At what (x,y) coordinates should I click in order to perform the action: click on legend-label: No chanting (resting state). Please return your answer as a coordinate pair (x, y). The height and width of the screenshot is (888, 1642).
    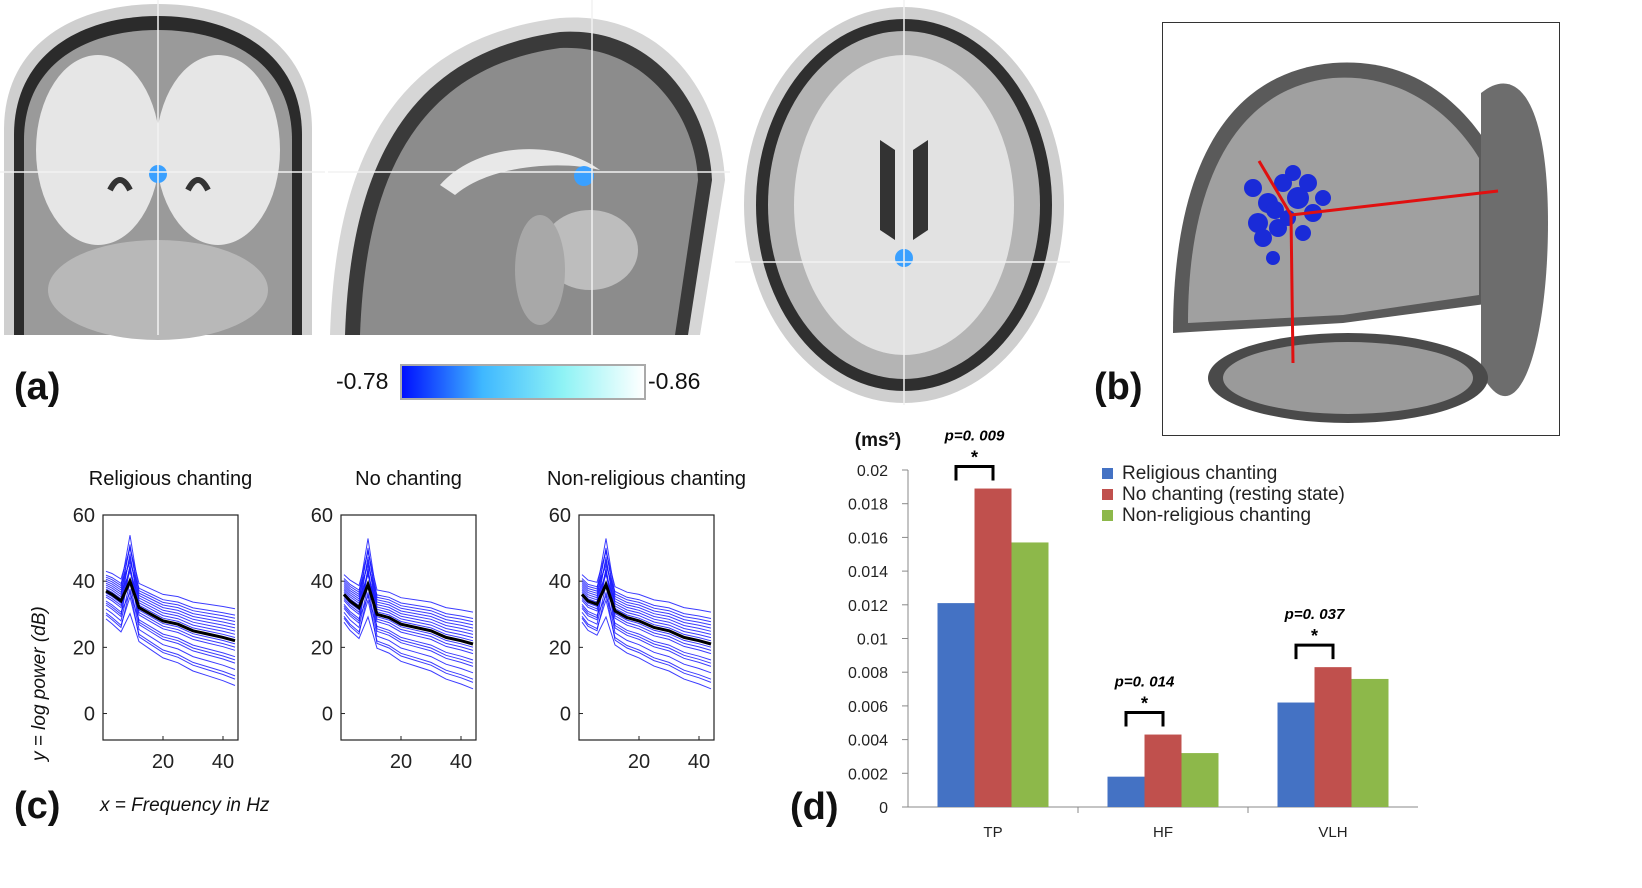
    Looking at the image, I should click on (1233, 494).